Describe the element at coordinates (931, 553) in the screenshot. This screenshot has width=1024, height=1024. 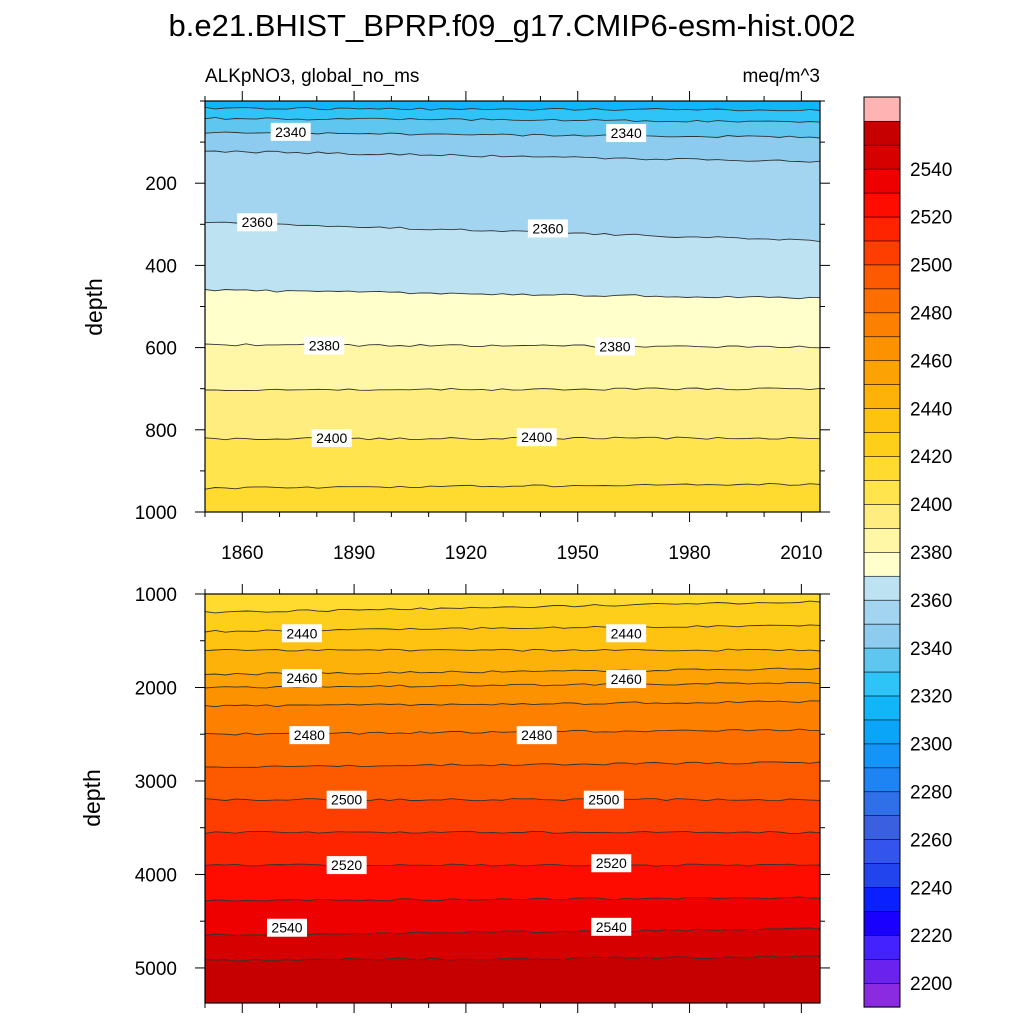
I see `colorbar-label: 2380` at that location.